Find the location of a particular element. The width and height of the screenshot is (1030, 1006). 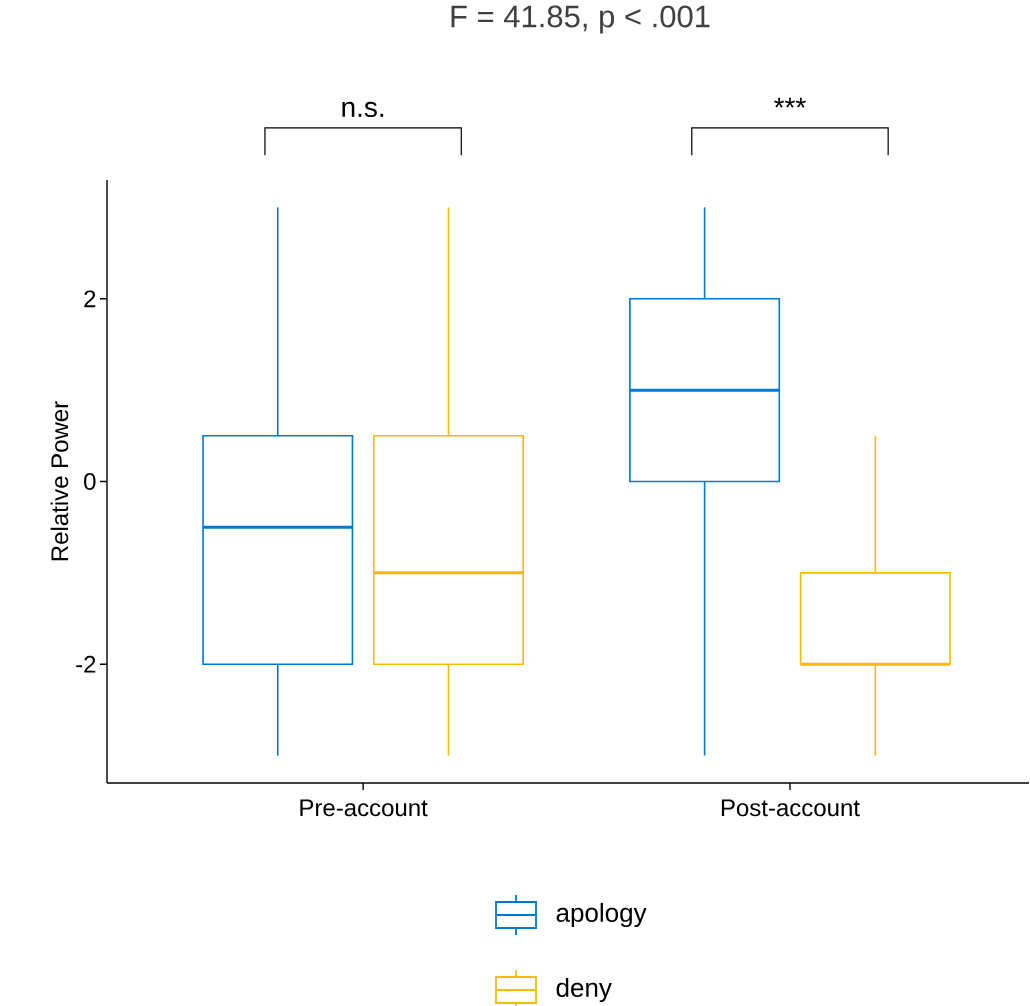

y-tick-label: 0 is located at coordinates (90, 481).